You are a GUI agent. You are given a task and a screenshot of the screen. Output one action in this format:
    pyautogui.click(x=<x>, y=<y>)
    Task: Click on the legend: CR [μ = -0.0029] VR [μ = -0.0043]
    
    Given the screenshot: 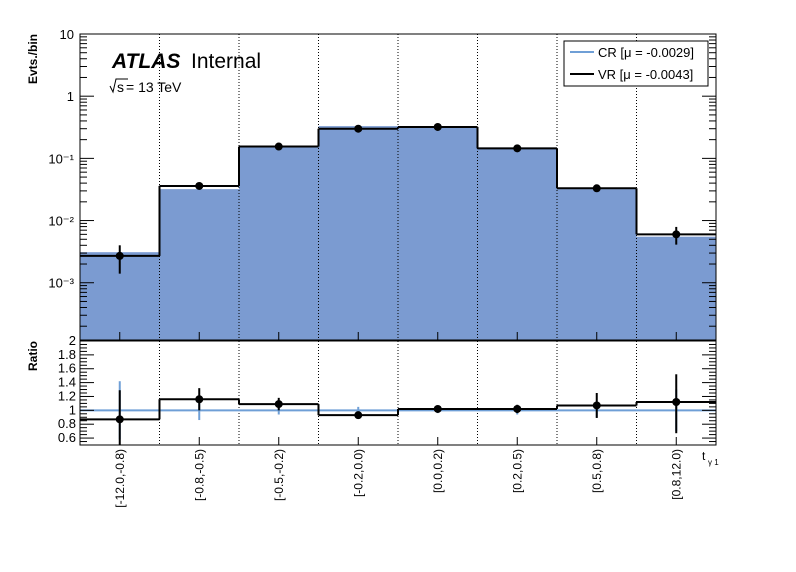 What is the action you would take?
    pyautogui.click(x=636, y=63)
    